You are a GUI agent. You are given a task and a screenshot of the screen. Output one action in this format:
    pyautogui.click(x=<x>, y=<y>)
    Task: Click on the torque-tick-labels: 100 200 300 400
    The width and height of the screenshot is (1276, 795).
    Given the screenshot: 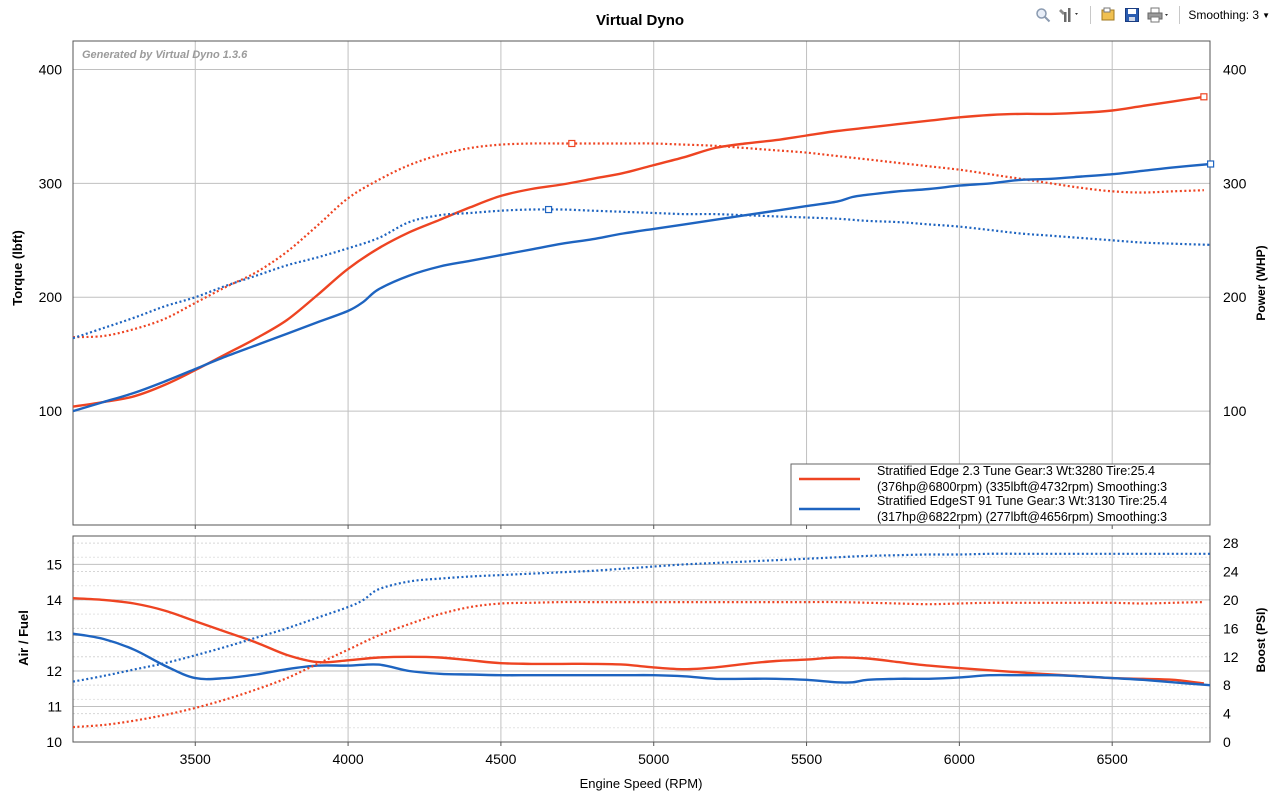 What is the action you would take?
    pyautogui.click(x=51, y=240)
    